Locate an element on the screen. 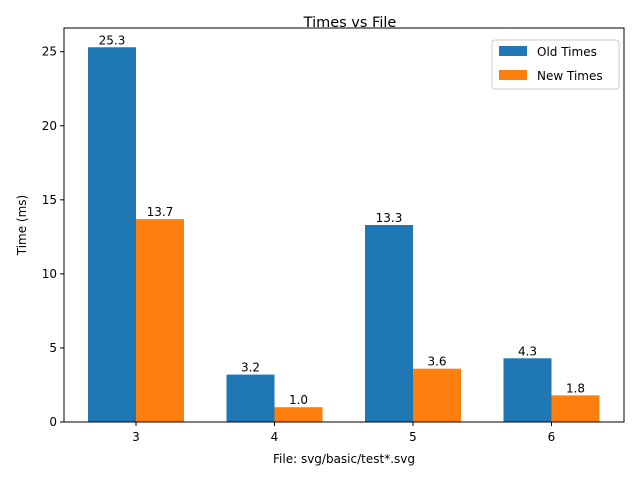 This screenshot has height=480, width=640. x-axis: 3 4 5 6 is located at coordinates (343, 433).